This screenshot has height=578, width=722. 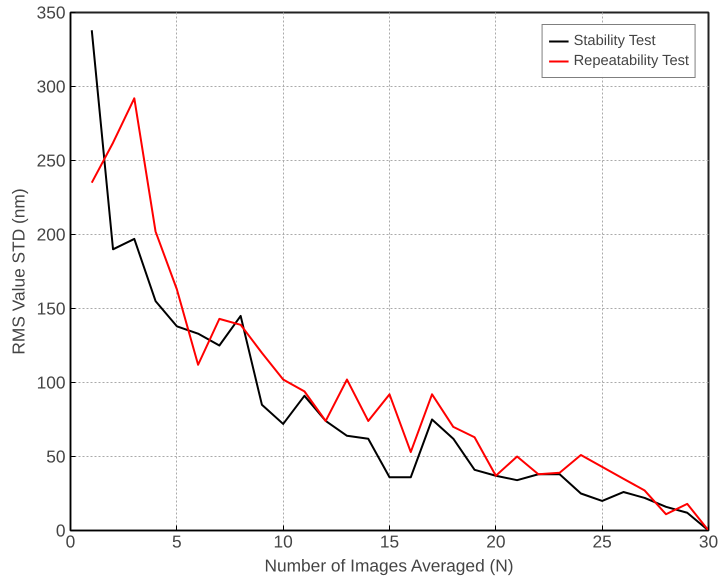 I want to click on y-tick-label: 50, so click(x=56, y=456).